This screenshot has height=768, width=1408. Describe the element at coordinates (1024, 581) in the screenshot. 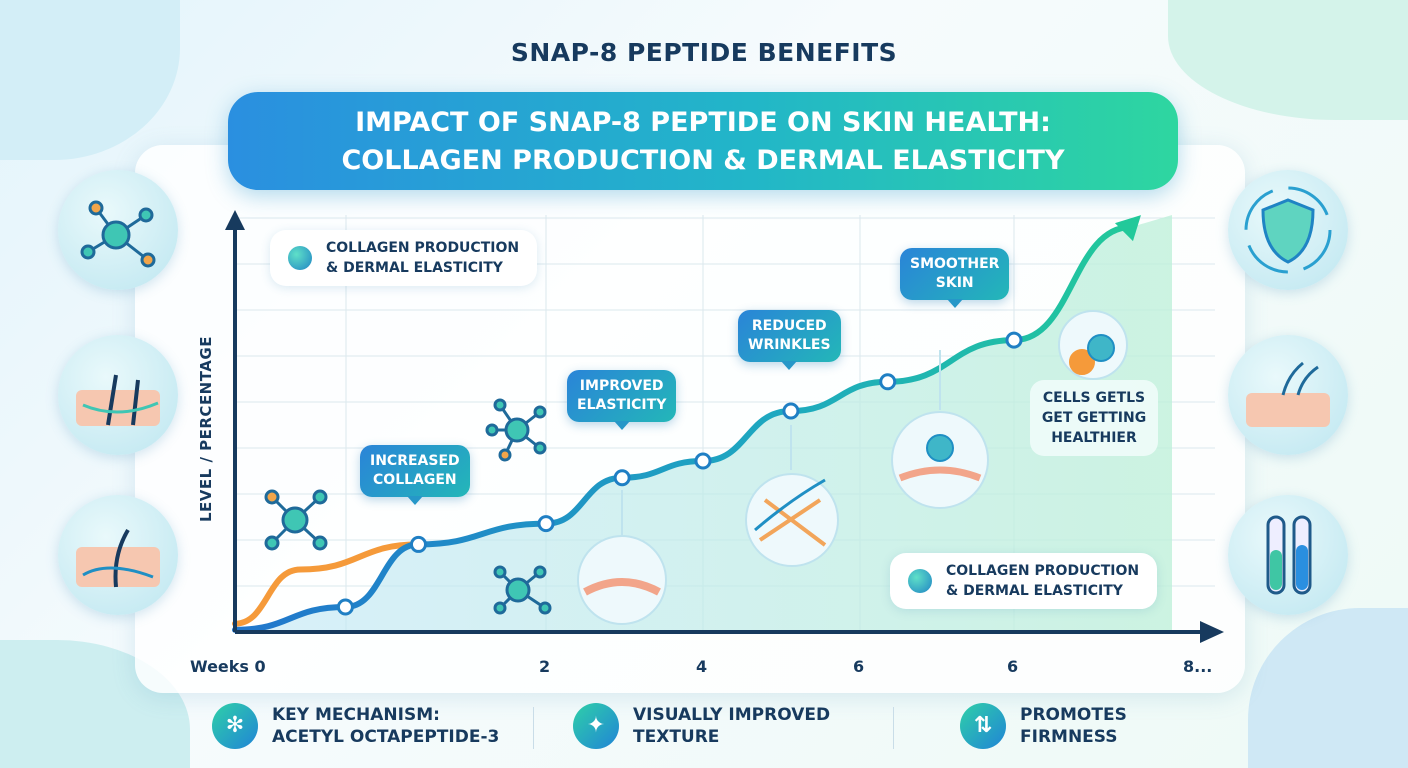

I see `legend-bottom: COLLAGEN PRODUCTION & DERMAL ELASTICITY` at that location.